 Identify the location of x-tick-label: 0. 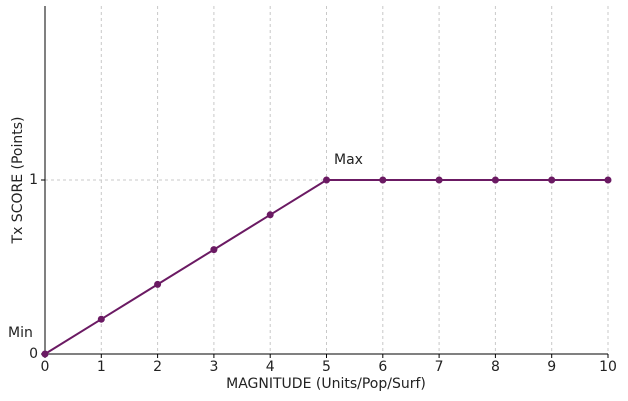
(45, 367).